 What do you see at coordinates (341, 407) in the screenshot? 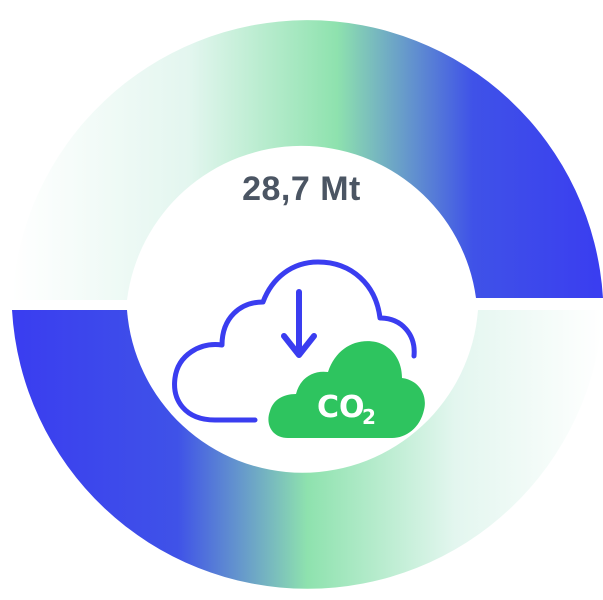
I see `co2-molecule-text: CO` at bounding box center [341, 407].